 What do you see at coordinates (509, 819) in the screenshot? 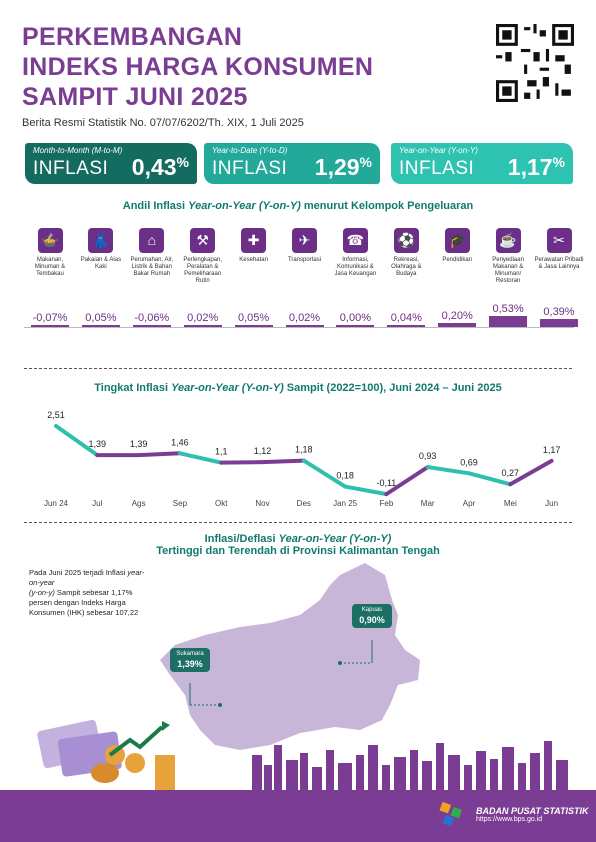
I see `bps-url: https://www.bps.go.id` at bounding box center [509, 819].